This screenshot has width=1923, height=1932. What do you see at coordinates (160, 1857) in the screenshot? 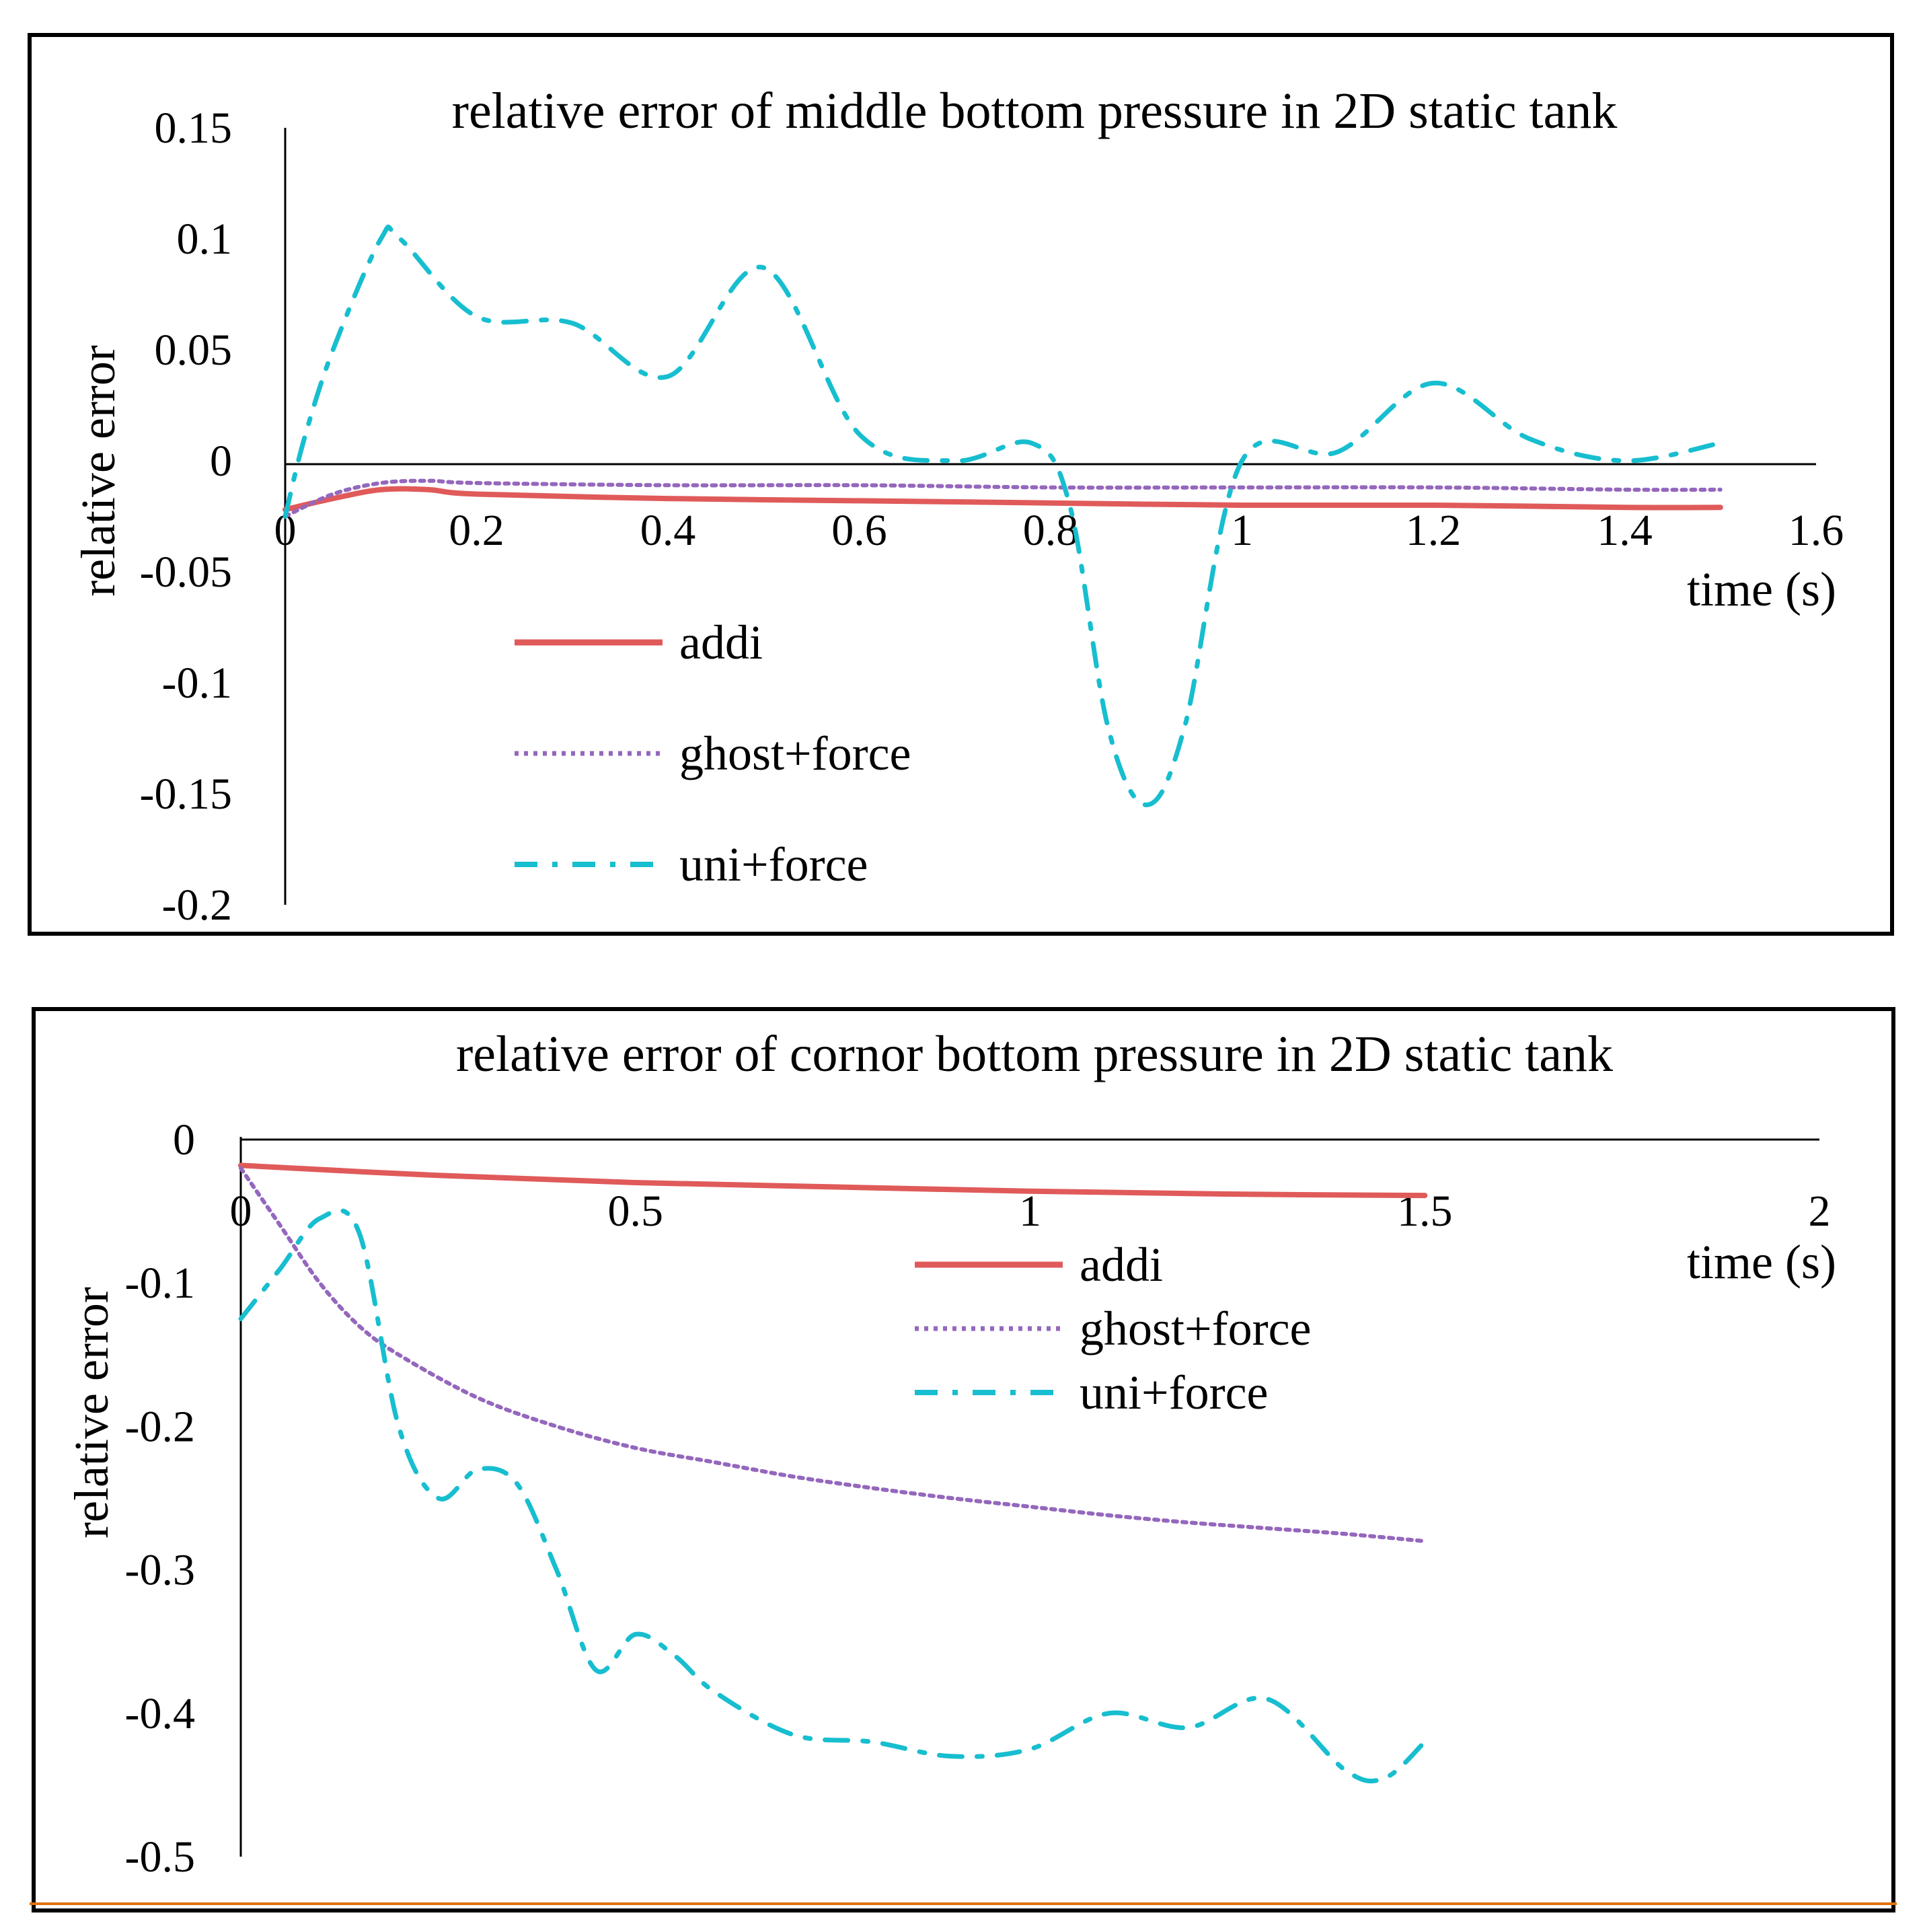
I see `y-tick-label: -0.5` at bounding box center [160, 1857].